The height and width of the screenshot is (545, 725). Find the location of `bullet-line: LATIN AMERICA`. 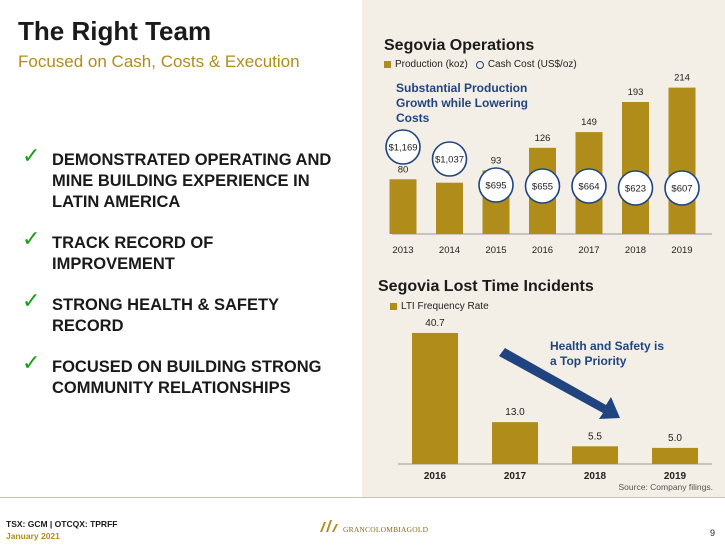

bullet-line: LATIN AMERICA is located at coordinates (116, 202).